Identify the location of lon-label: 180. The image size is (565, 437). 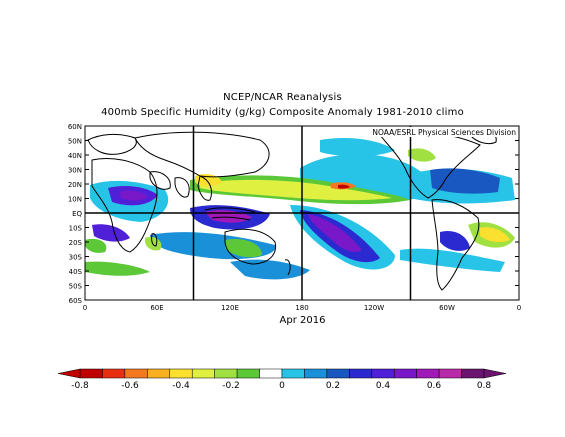
(301, 308).